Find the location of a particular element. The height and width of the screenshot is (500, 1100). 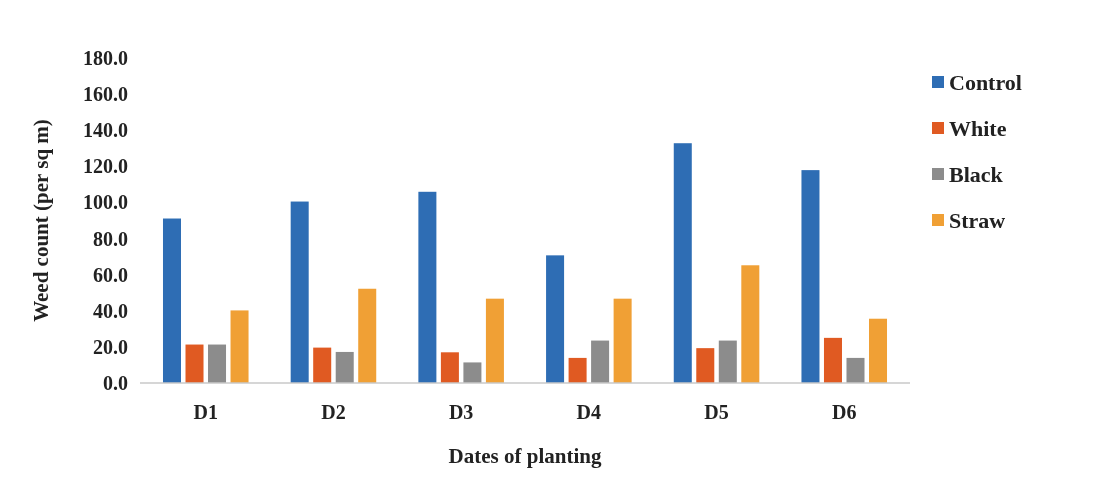

y-tick-label: 120.0 is located at coordinates (105, 166).